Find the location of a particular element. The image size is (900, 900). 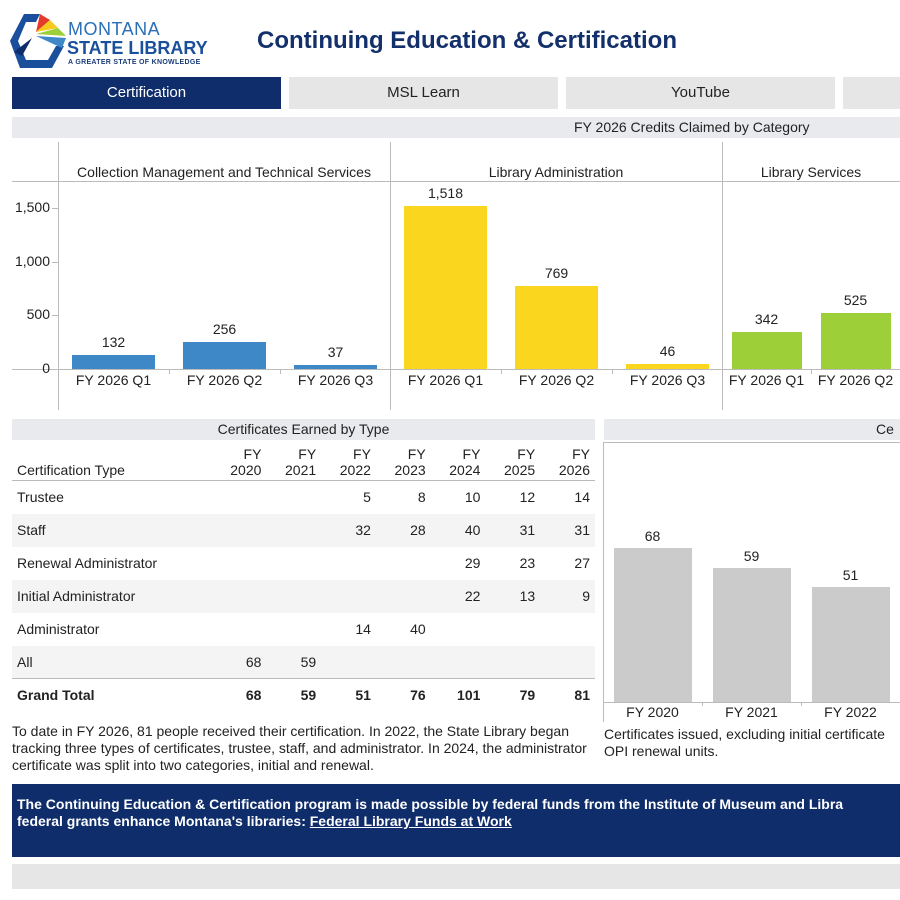

cell-value: 59 is located at coordinates (294, 695).